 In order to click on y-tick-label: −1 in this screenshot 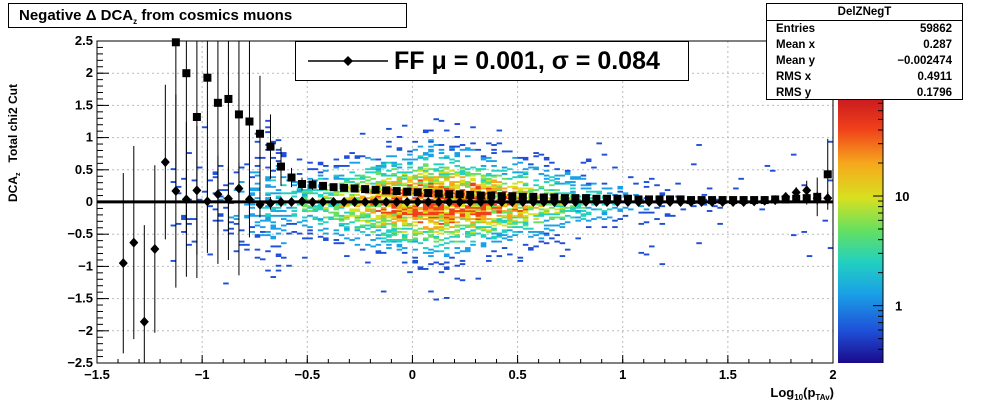, I will do `click(85, 265)`.